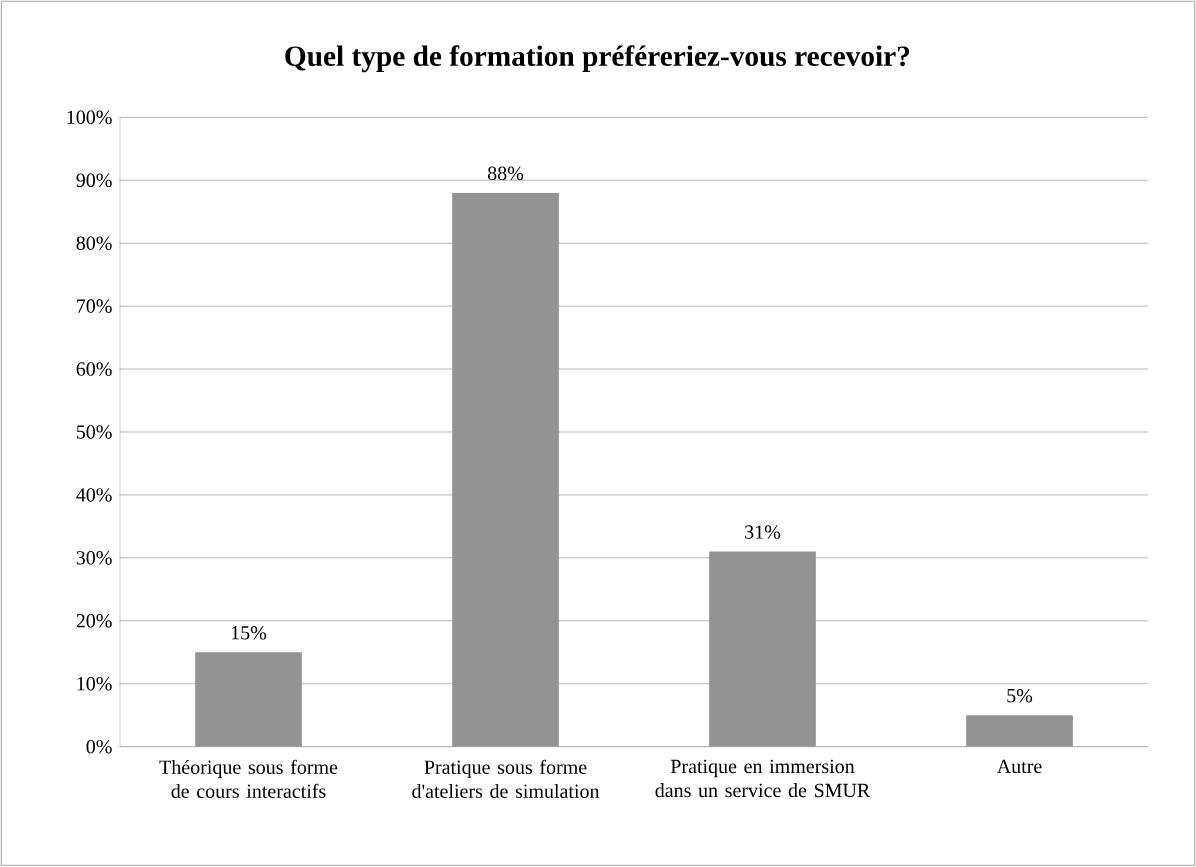  I want to click on data-label: 88%, so click(505, 173).